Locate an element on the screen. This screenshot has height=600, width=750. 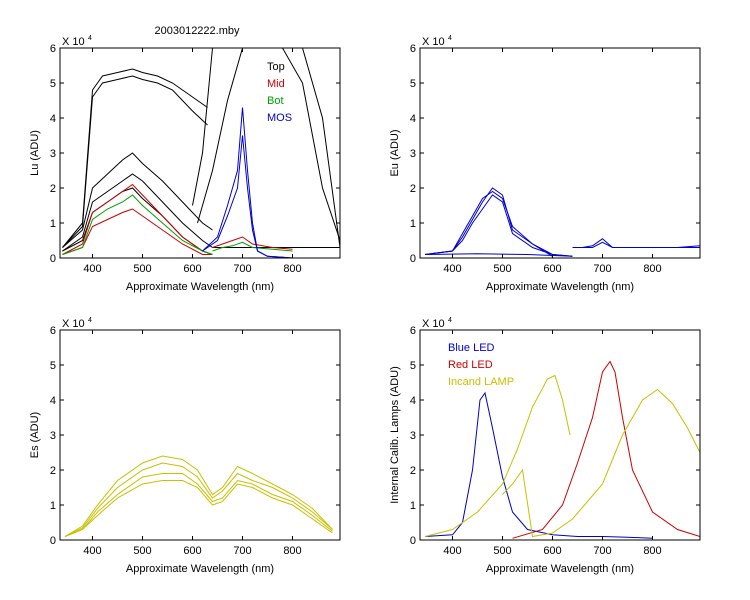
calib-y-tick-label: 4 is located at coordinates (413, 401).